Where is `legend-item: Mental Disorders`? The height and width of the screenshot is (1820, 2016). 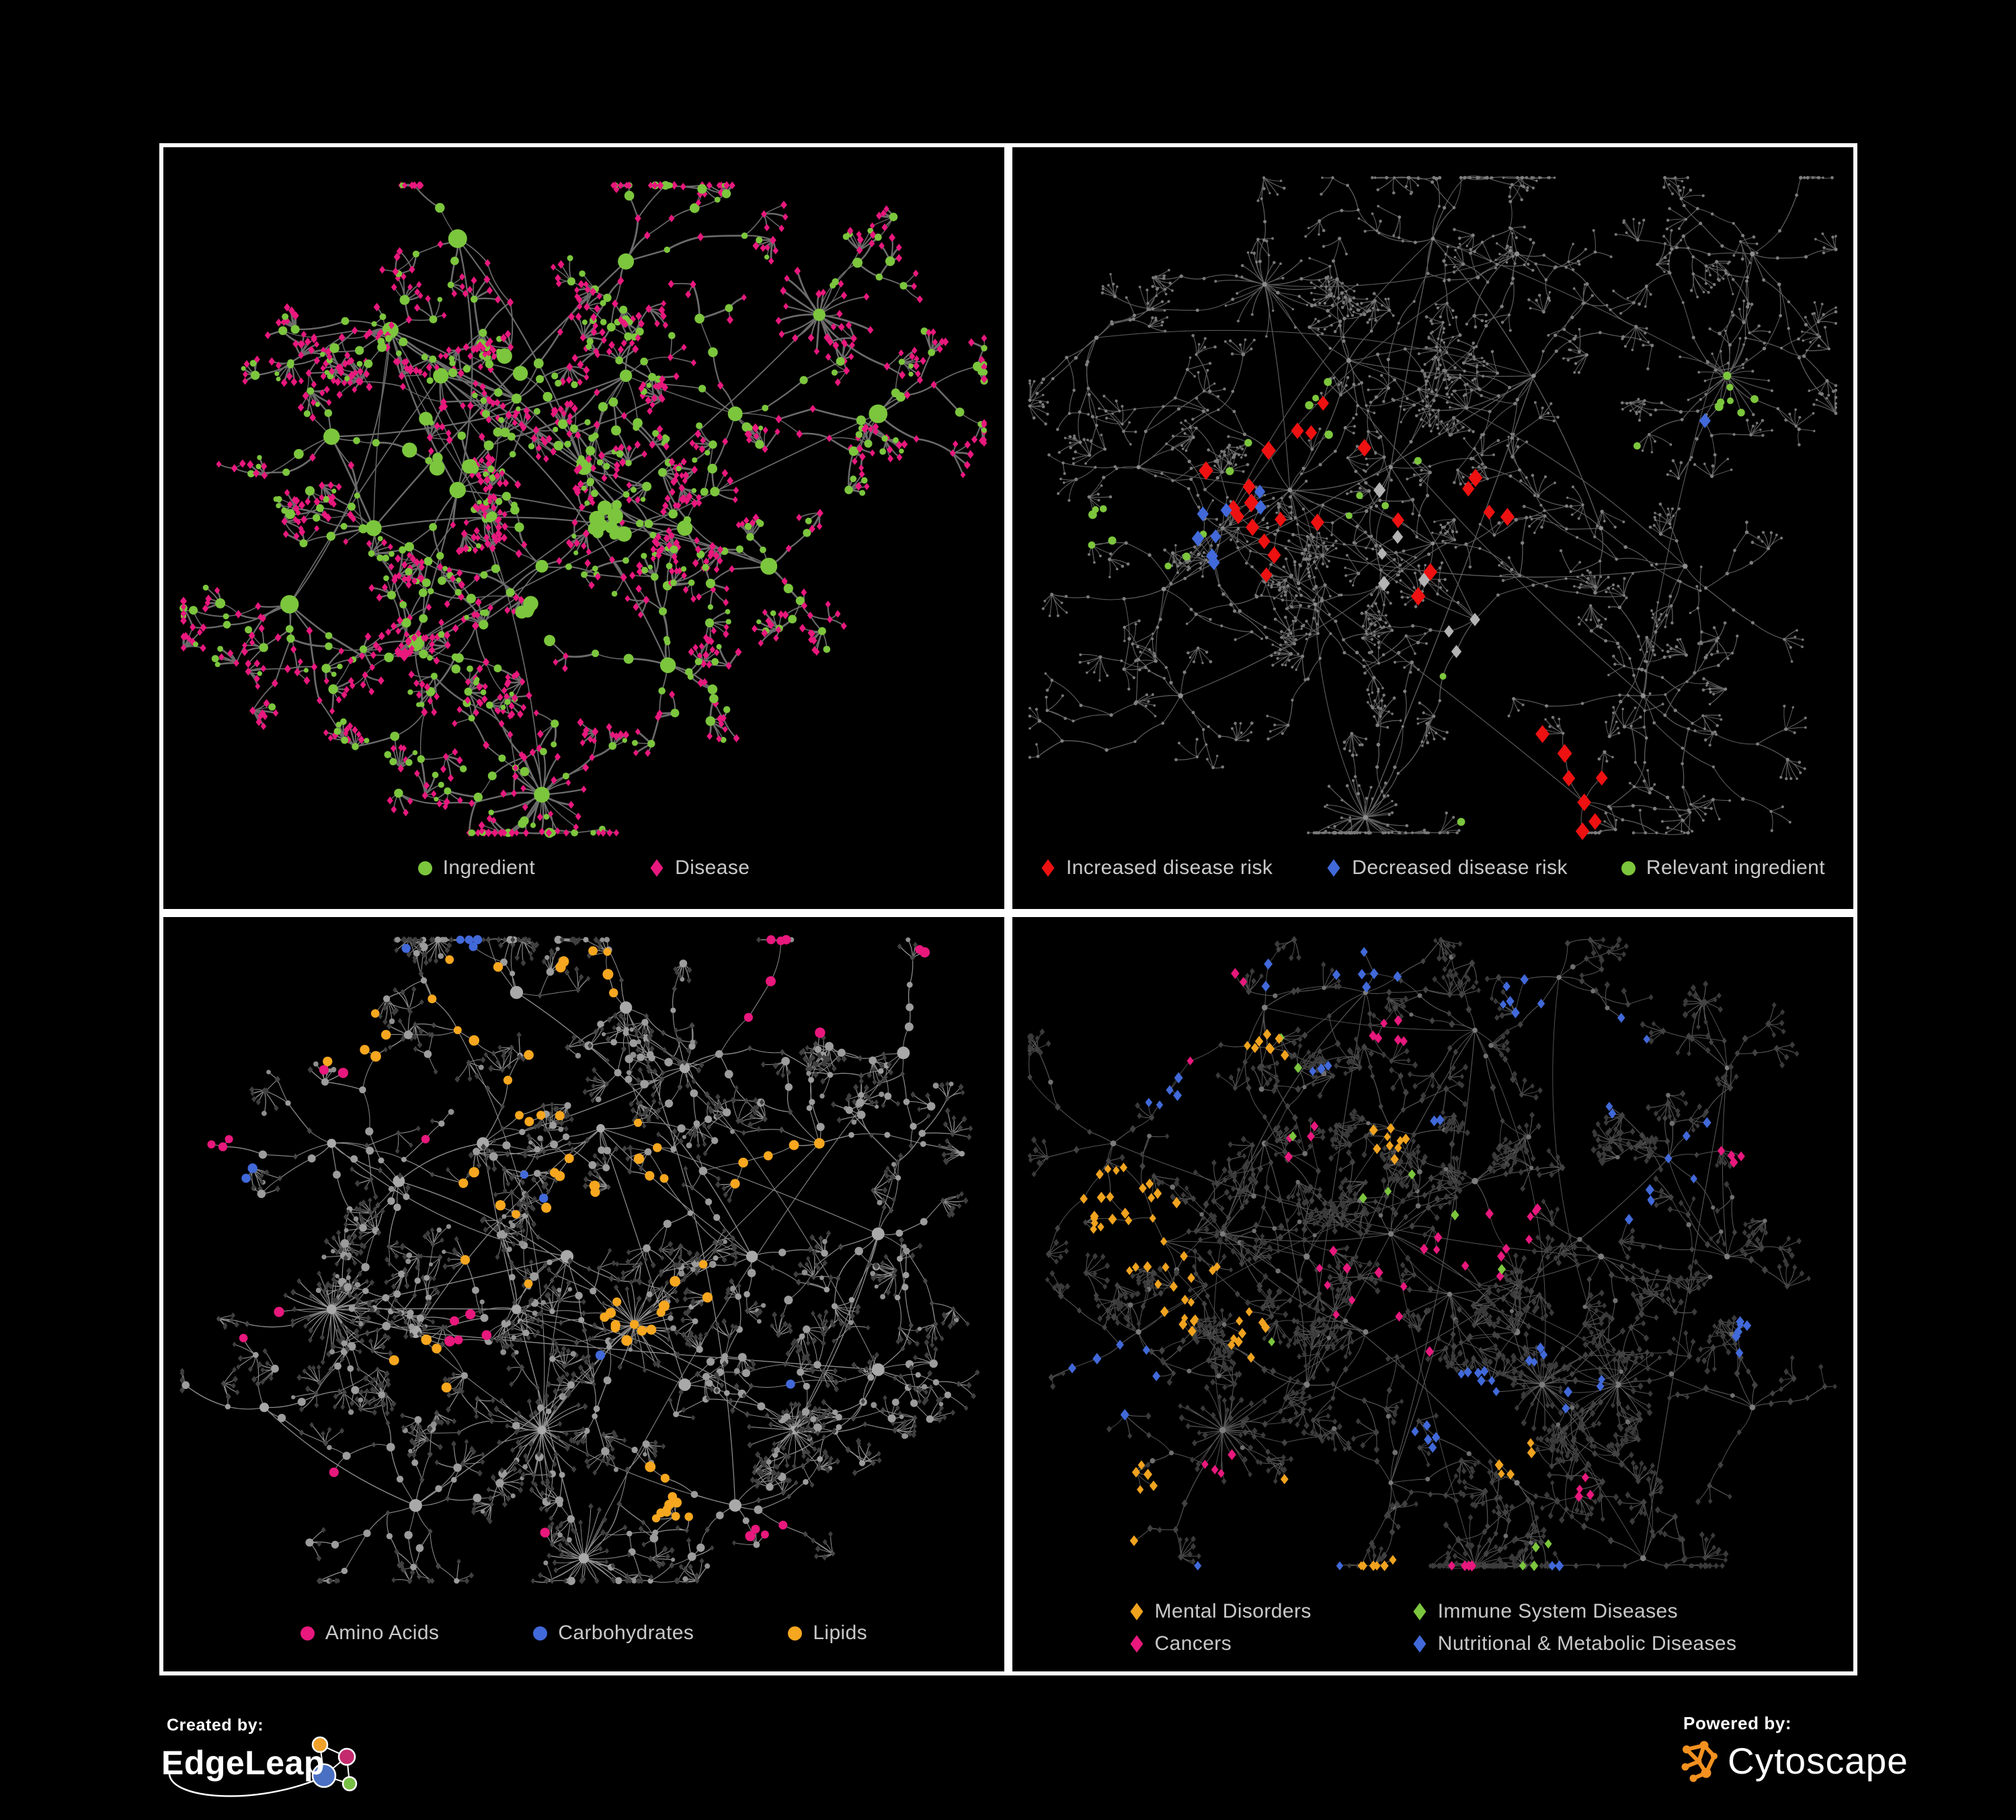
legend-item: Mental Disorders is located at coordinates (1220, 1611).